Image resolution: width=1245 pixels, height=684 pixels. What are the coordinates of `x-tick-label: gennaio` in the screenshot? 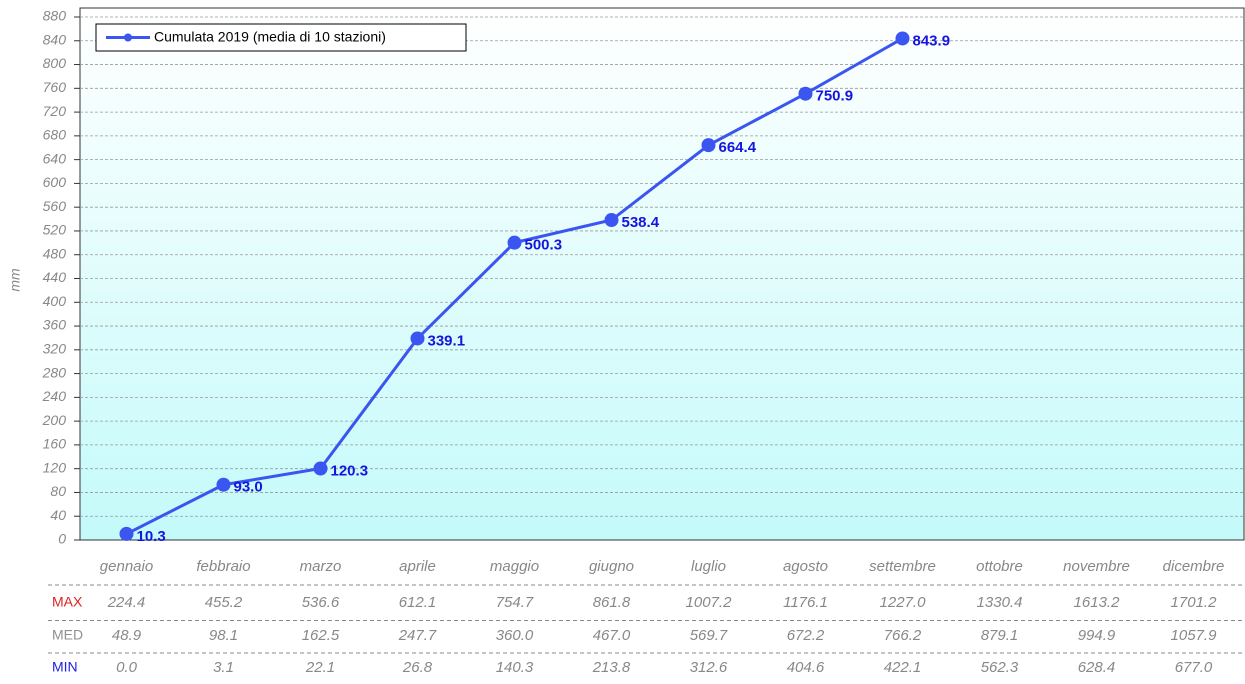 It's located at (126, 566).